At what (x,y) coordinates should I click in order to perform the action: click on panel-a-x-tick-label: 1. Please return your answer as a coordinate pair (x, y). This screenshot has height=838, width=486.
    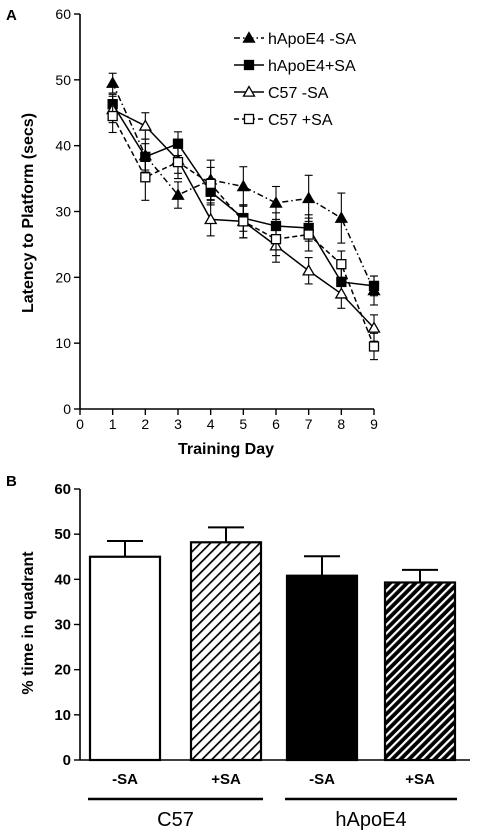
    Looking at the image, I should click on (113, 424).